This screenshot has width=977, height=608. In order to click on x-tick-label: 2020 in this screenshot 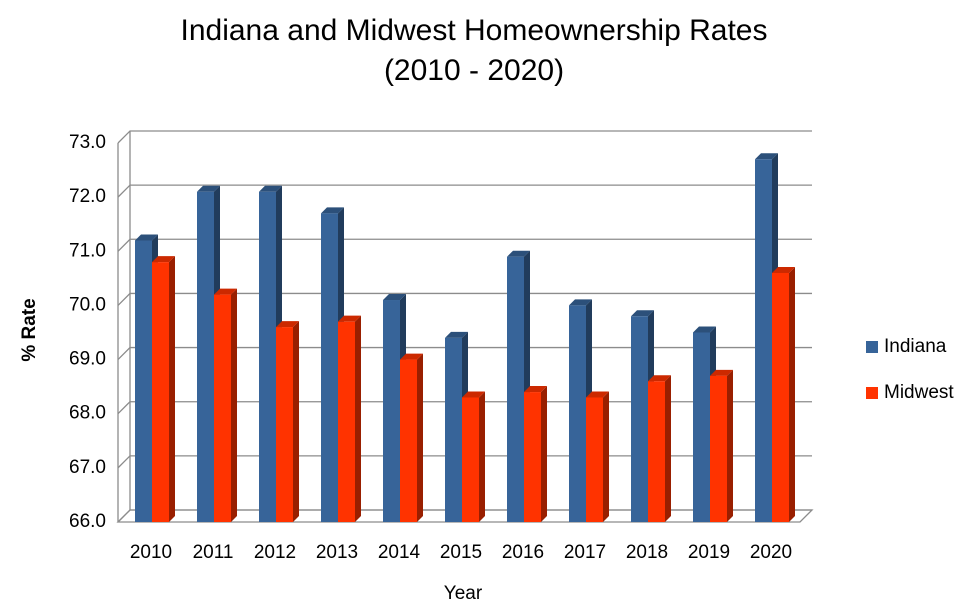, I will do `click(771, 552)`.